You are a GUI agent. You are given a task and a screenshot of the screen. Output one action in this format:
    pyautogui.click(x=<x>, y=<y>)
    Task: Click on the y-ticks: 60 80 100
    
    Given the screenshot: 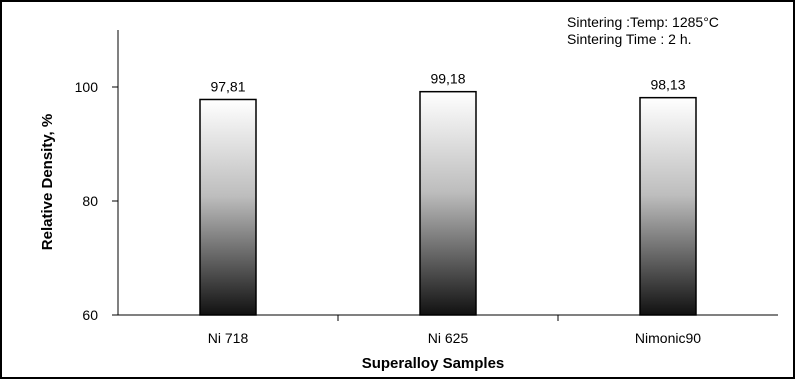 What is the action you would take?
    pyautogui.click(x=96, y=201)
    